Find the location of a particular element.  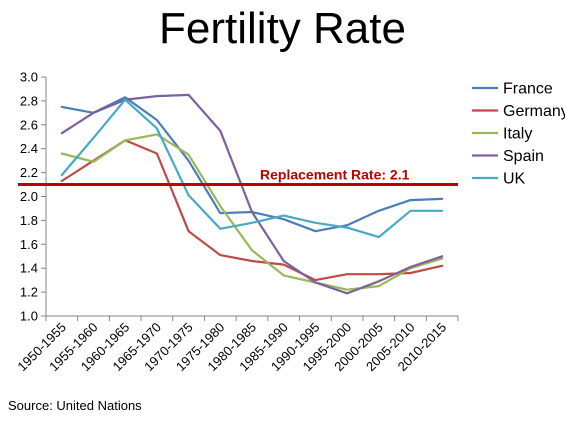

chart-title: Fertility Rate is located at coordinates (282, 28).